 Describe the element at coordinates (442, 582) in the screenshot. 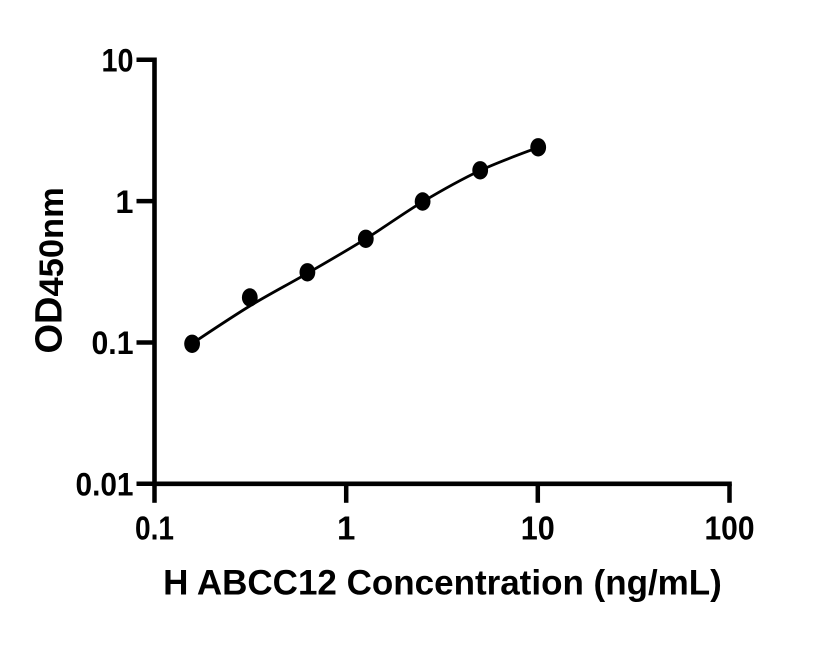

I see `svg-text: H ABCC12 Concentration (ng/mL)` at that location.